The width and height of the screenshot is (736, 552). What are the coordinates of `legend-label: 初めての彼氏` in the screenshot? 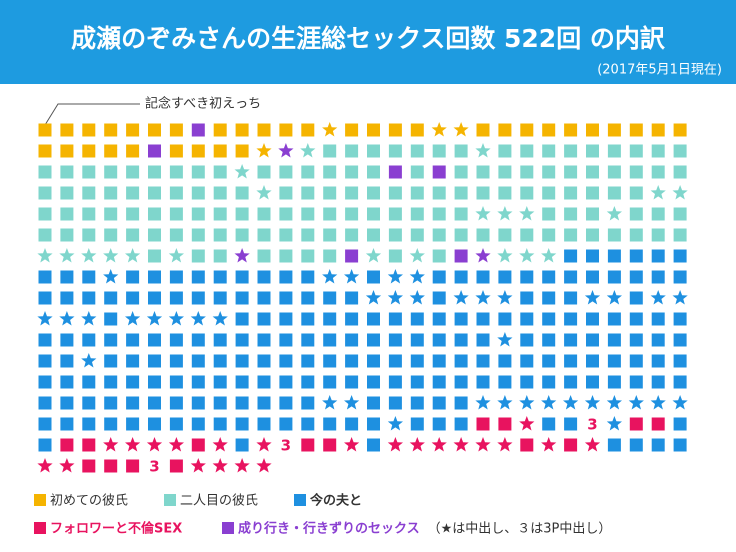 It's located at (89, 501).